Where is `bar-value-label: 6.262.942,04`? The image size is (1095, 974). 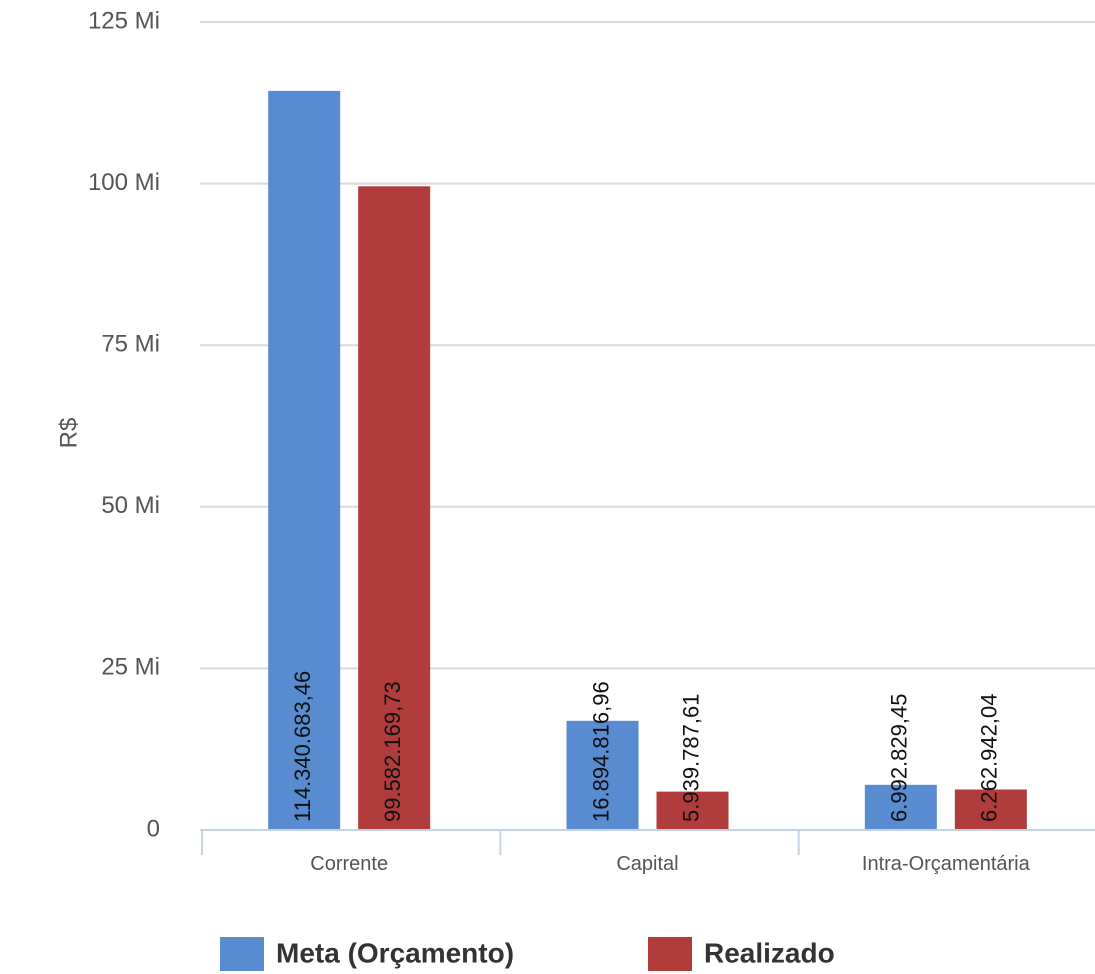 bar-value-label: 6.262.942,04 is located at coordinates (989, 758).